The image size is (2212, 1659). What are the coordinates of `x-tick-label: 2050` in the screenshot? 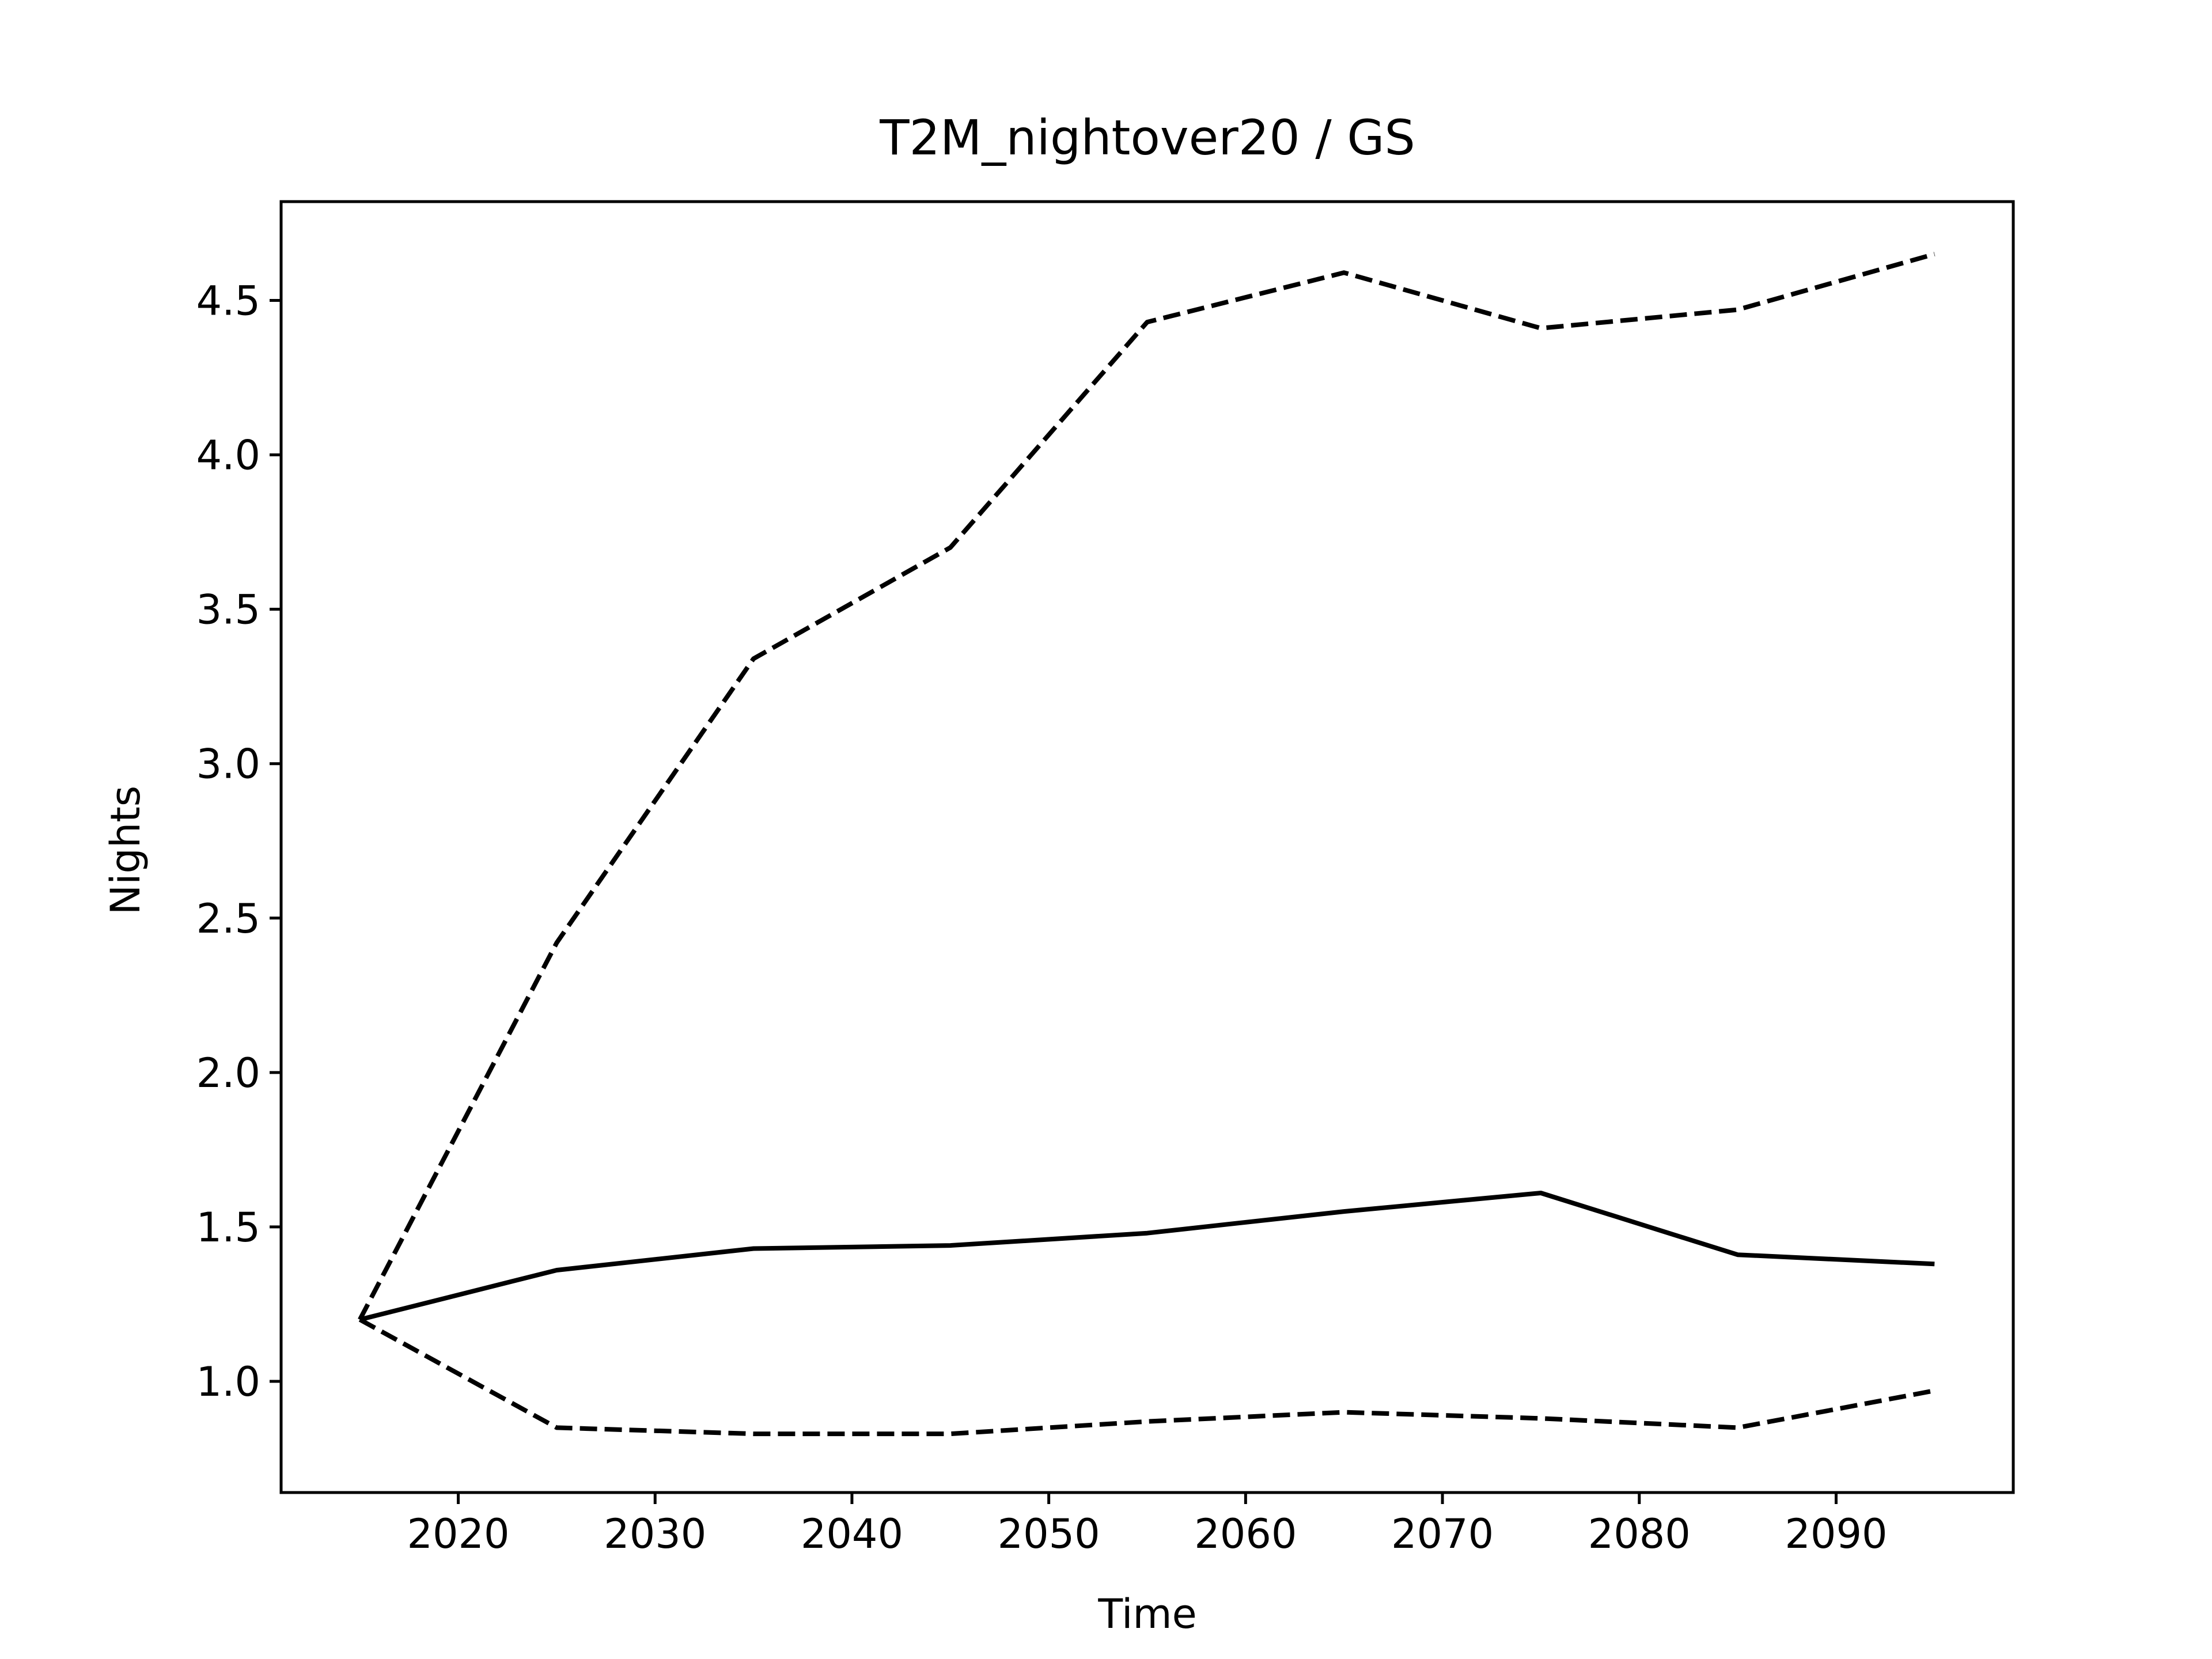 It's located at (1049, 1534).